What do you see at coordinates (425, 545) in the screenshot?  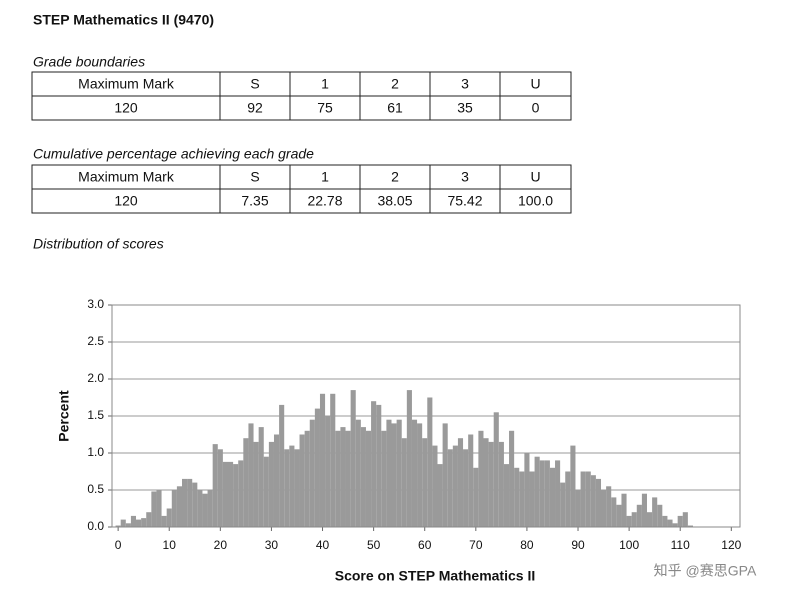 I see `x-tick-label: 60` at bounding box center [425, 545].